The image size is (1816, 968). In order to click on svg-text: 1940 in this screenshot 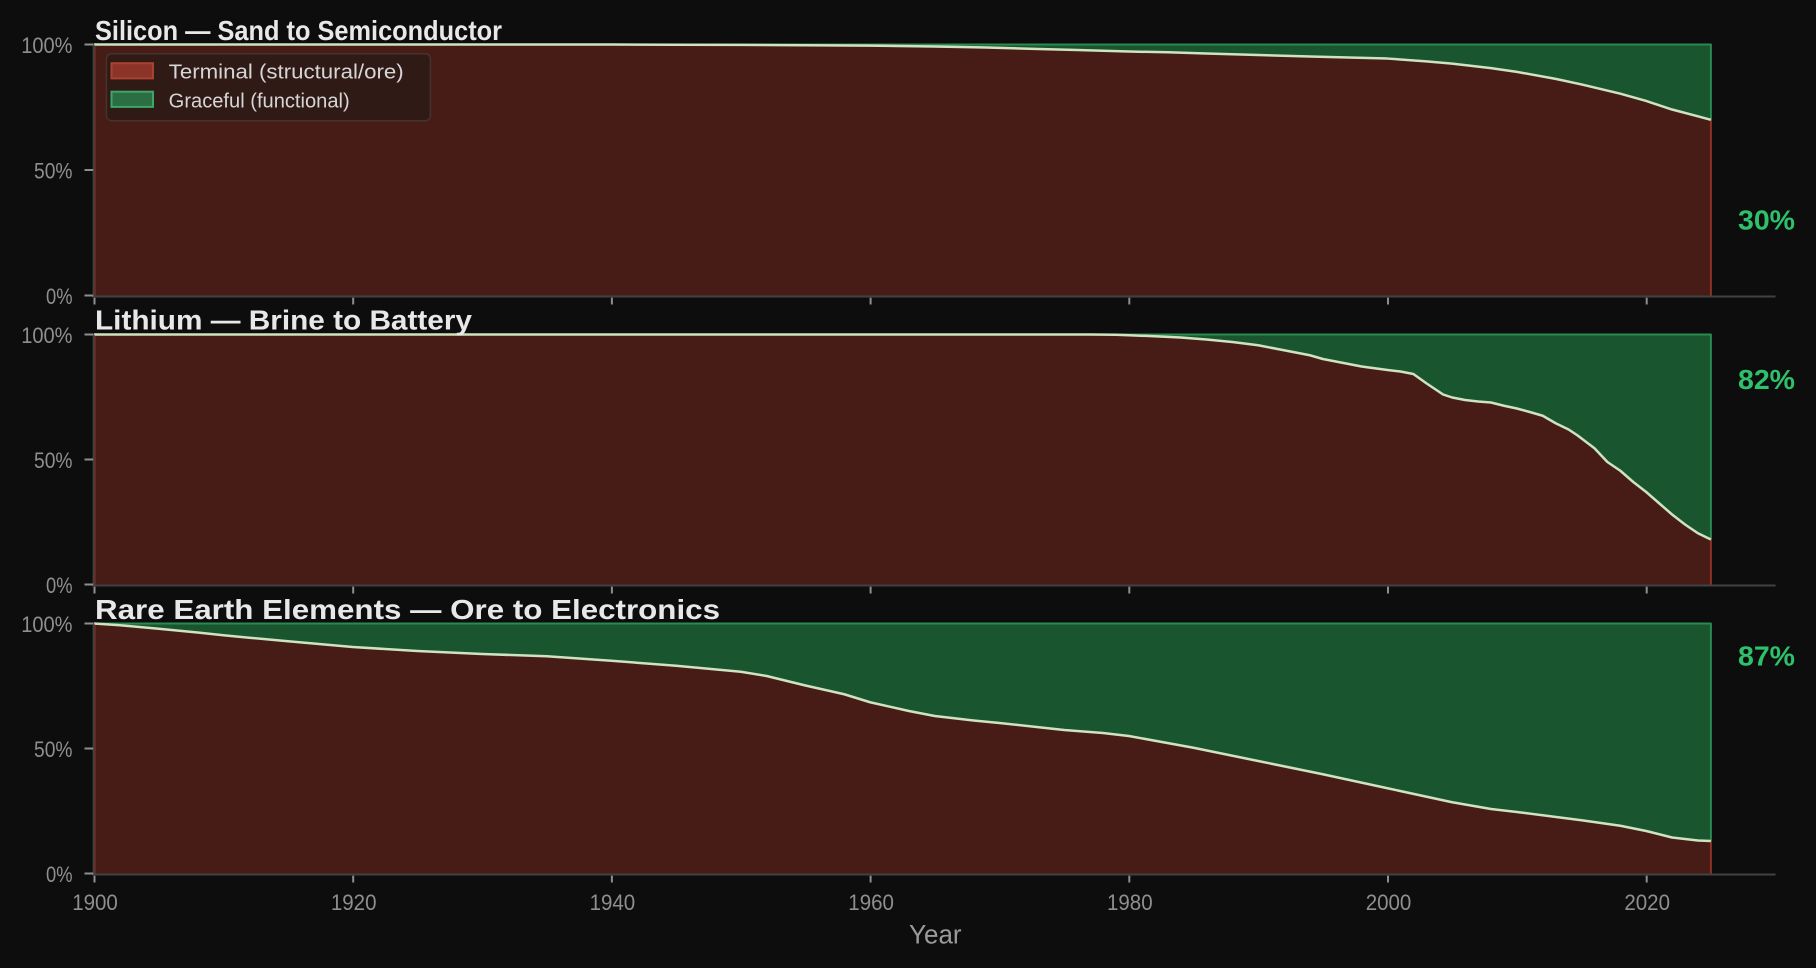, I will do `click(613, 902)`.